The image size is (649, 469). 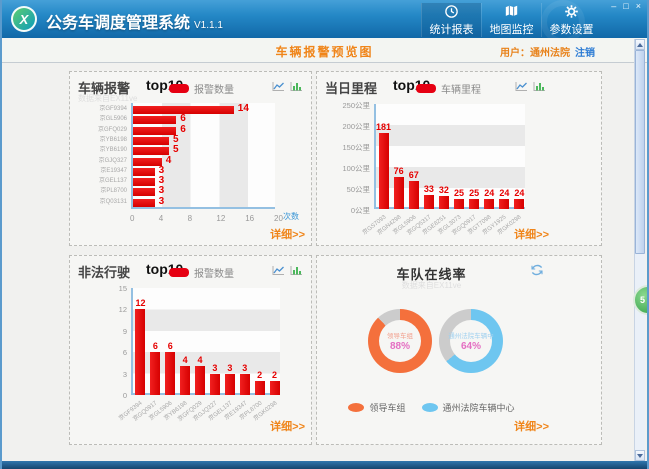 I want to click on x-tick-label: 12, so click(x=221, y=218).